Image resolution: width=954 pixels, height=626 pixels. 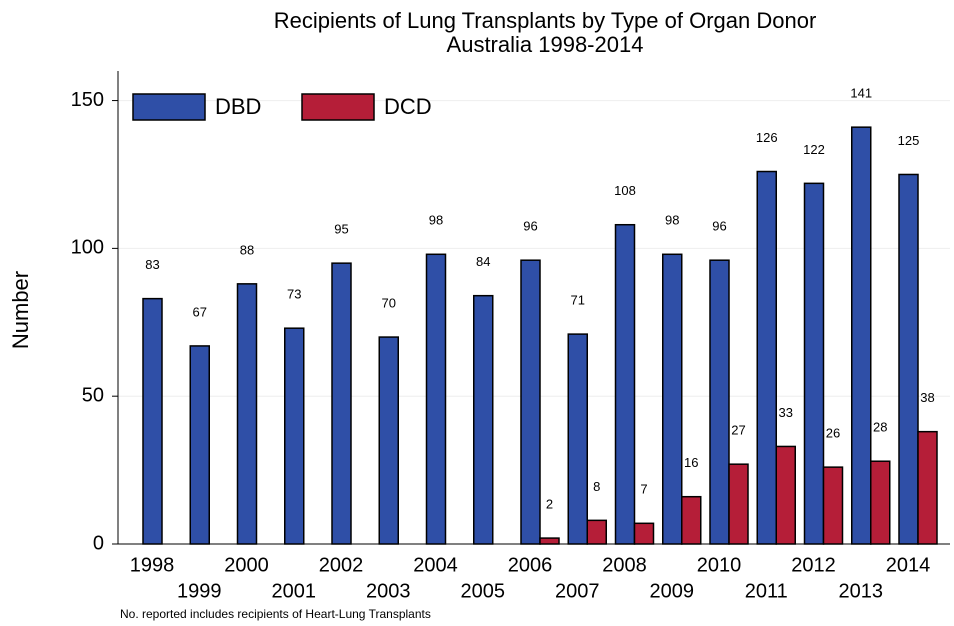 I want to click on x-tick-label: 2014, so click(x=908, y=565).